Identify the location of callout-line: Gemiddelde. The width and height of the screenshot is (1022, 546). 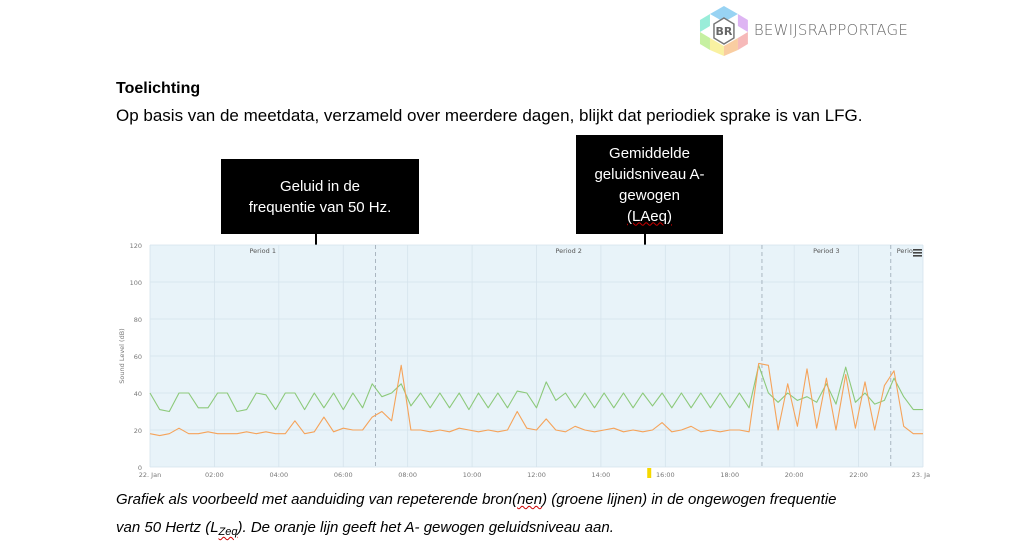
(649, 153).